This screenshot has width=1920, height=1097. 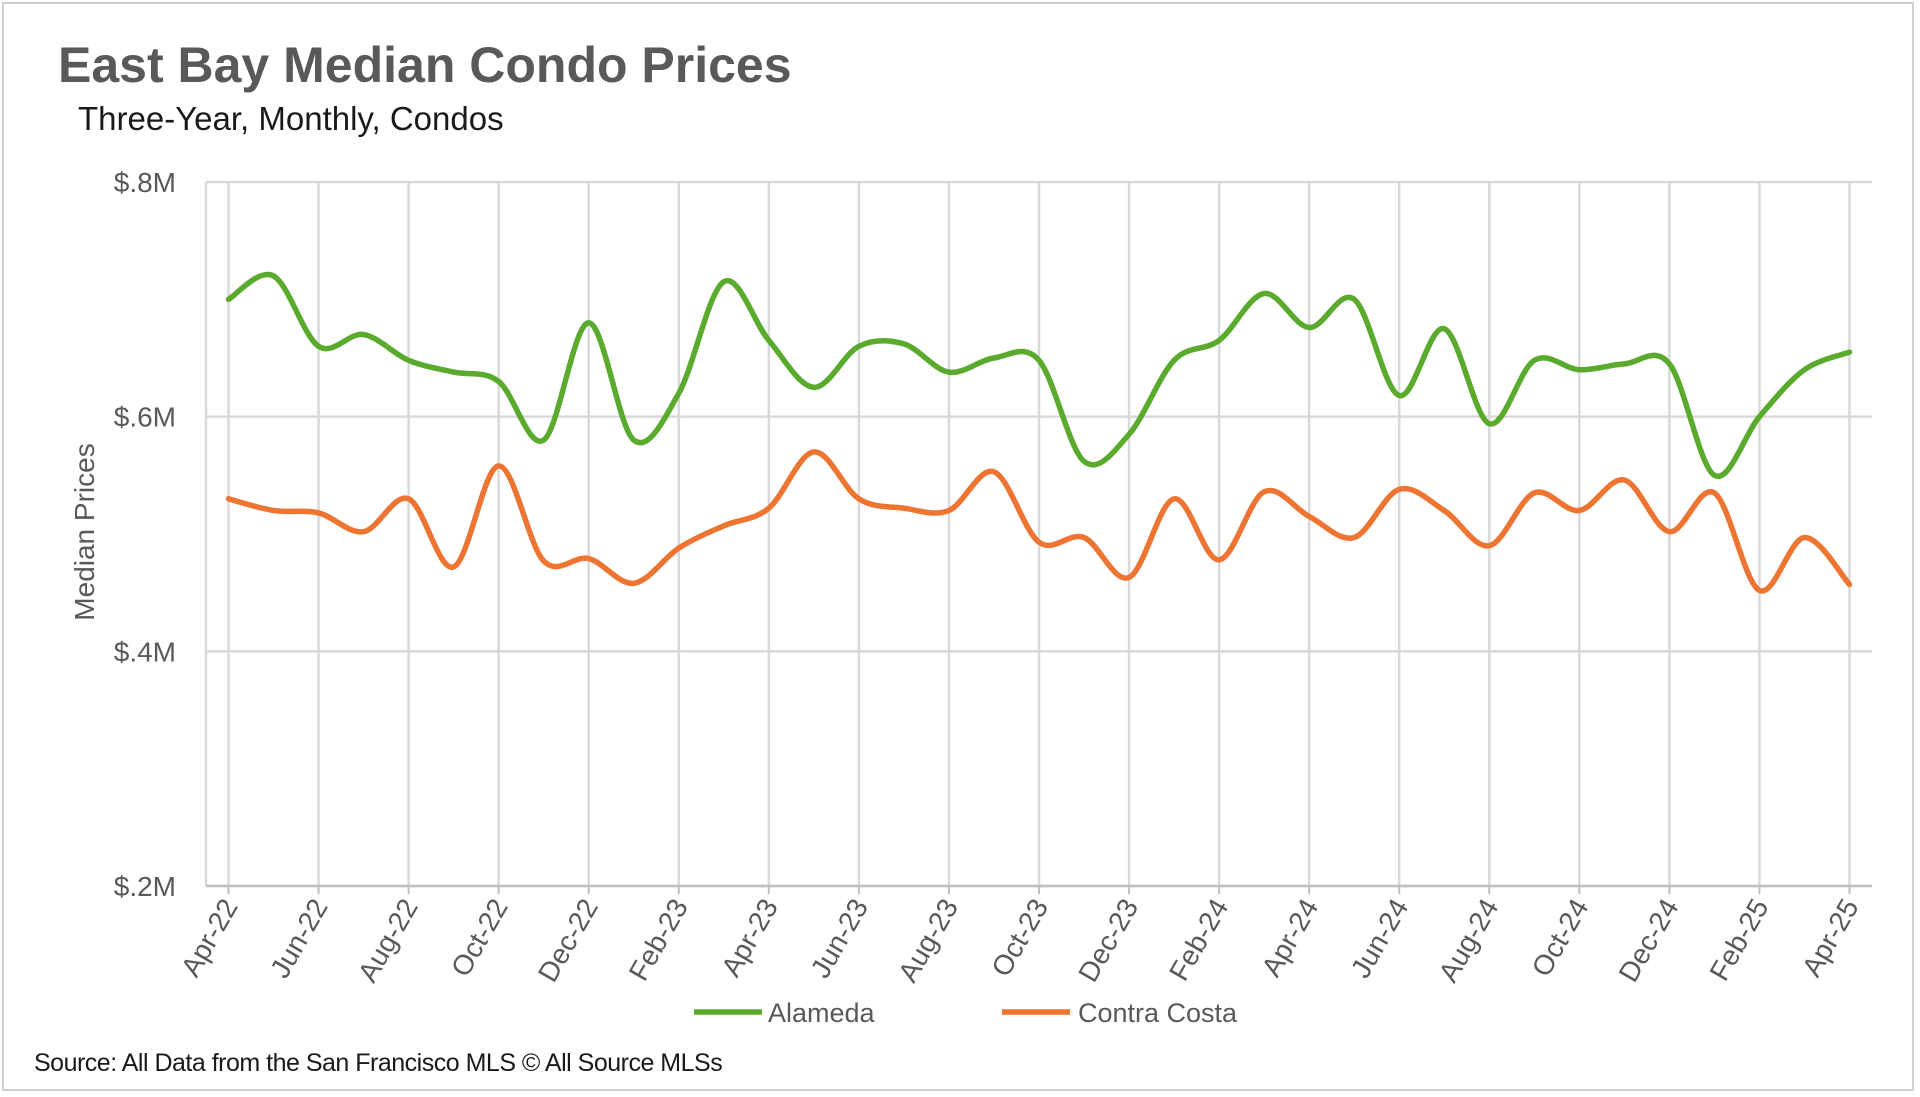 What do you see at coordinates (1108, 941) in the screenshot?
I see `x-tick-label: Dec-23` at bounding box center [1108, 941].